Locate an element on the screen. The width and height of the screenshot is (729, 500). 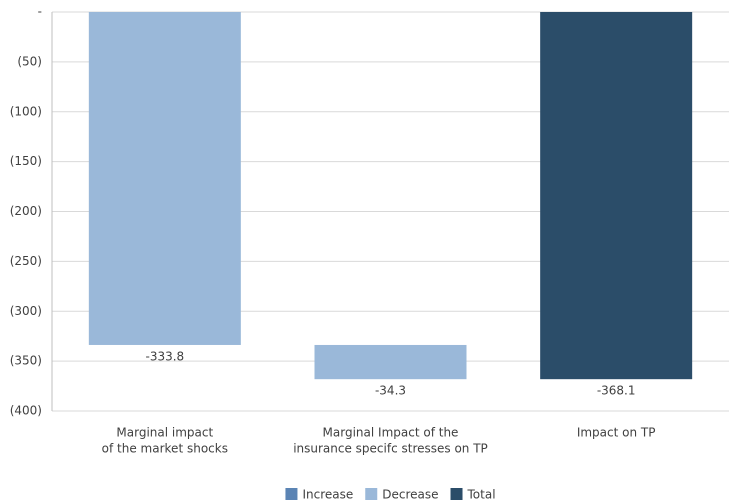
x-tick-label: Marginal Impact of the is located at coordinates (391, 433).